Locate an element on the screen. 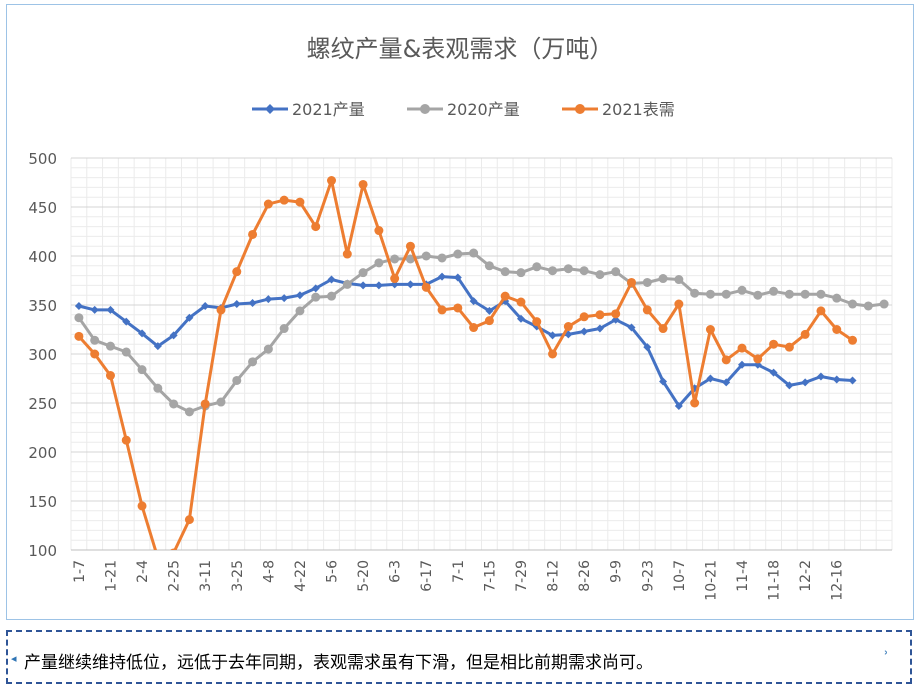  x-tick-label: 2-25 is located at coordinates (175, 576).